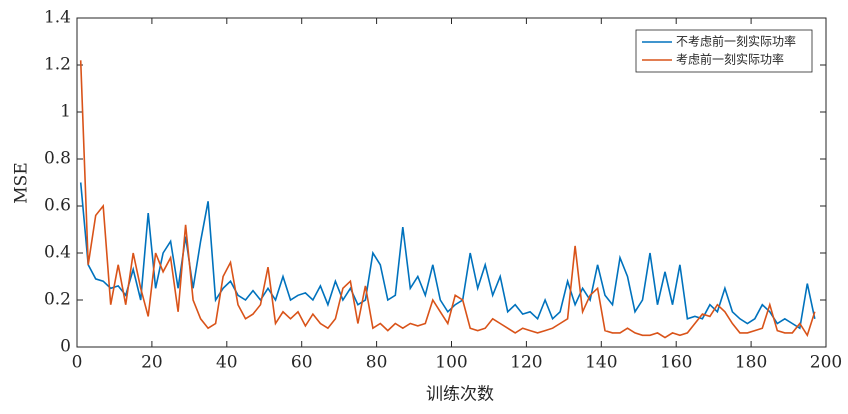  I want to click on x-tick-label: 100, so click(451, 363).